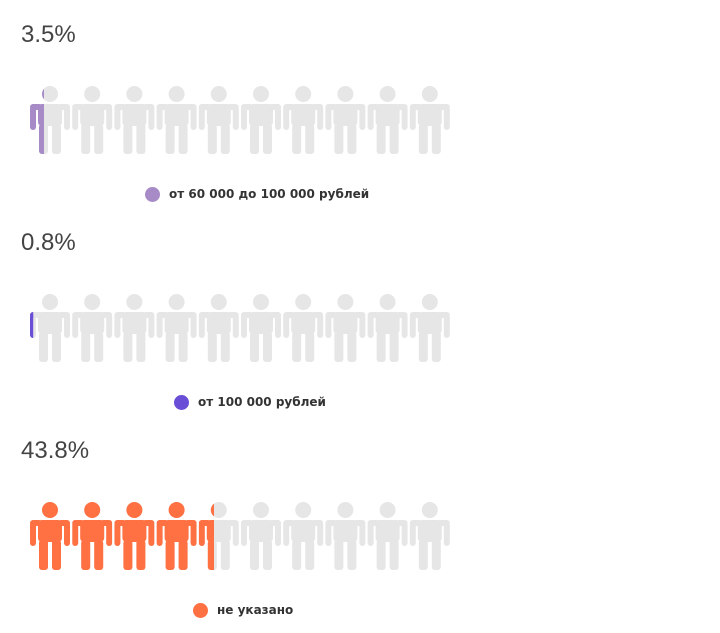  I want to click on legend-item: не указано, so click(243, 610).